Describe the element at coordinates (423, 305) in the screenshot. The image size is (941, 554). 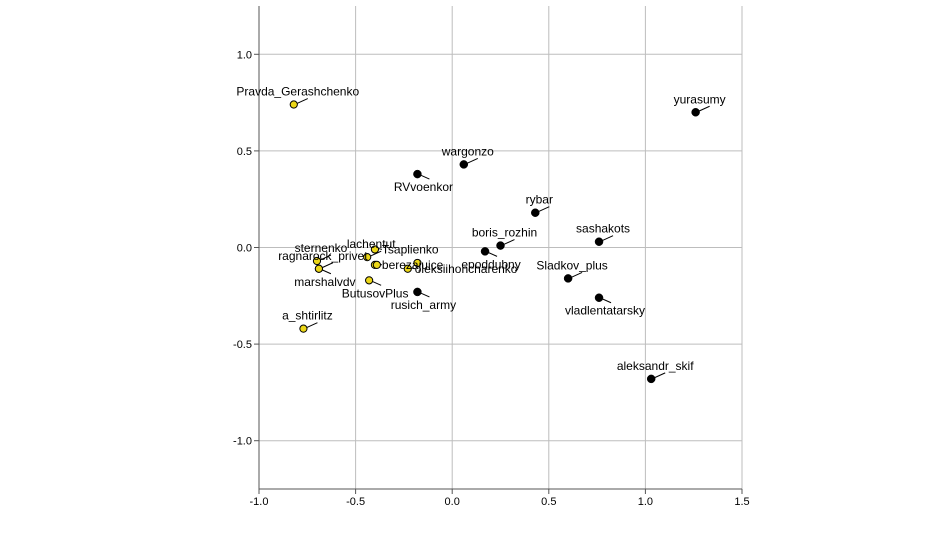
I see `point-label: rusich_army` at that location.